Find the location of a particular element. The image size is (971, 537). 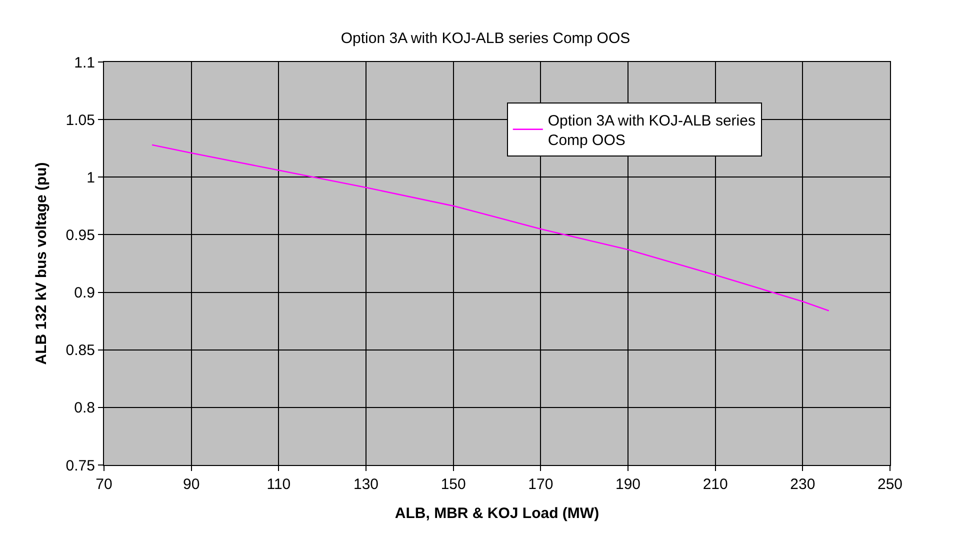

y-tick-label: 1.1 is located at coordinates (84, 63).